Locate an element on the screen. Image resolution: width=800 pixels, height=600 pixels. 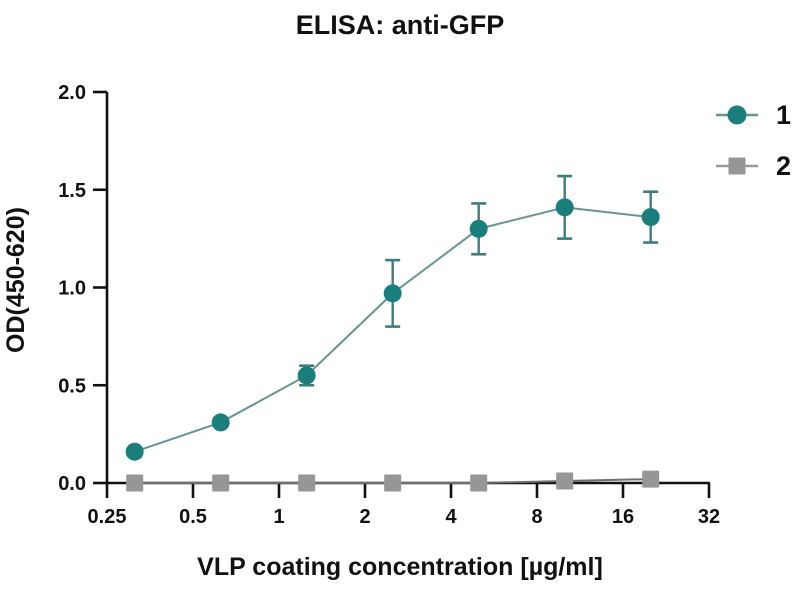
chart-title: ELISA: anti-GFP is located at coordinates (400, 25).